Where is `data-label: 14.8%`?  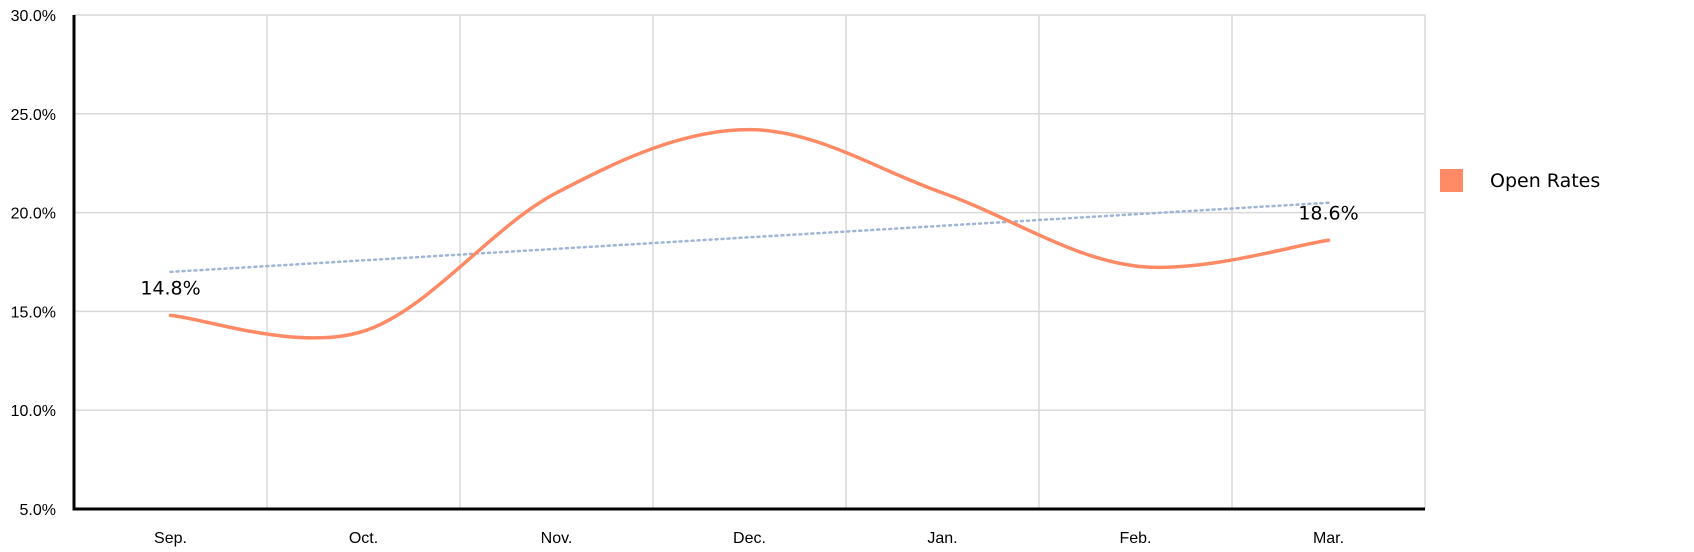
data-label: 14.8% is located at coordinates (170, 288).